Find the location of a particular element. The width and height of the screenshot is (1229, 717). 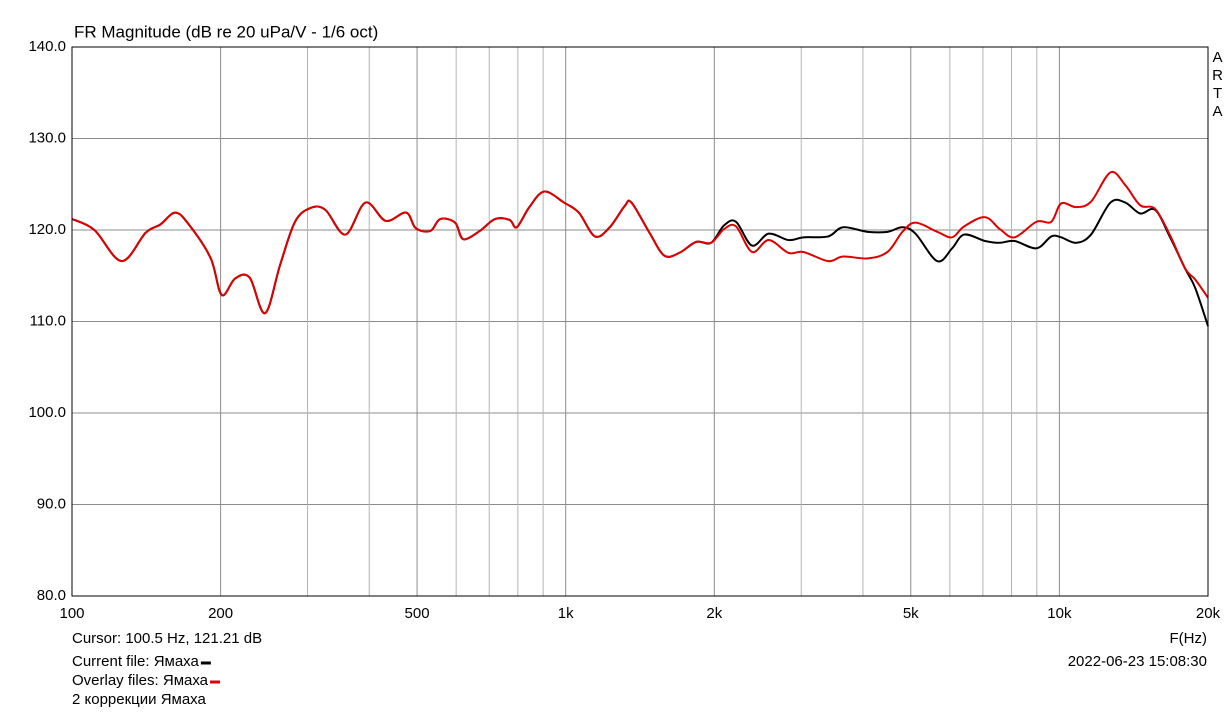

x-tick-label: 20k is located at coordinates (1208, 613).